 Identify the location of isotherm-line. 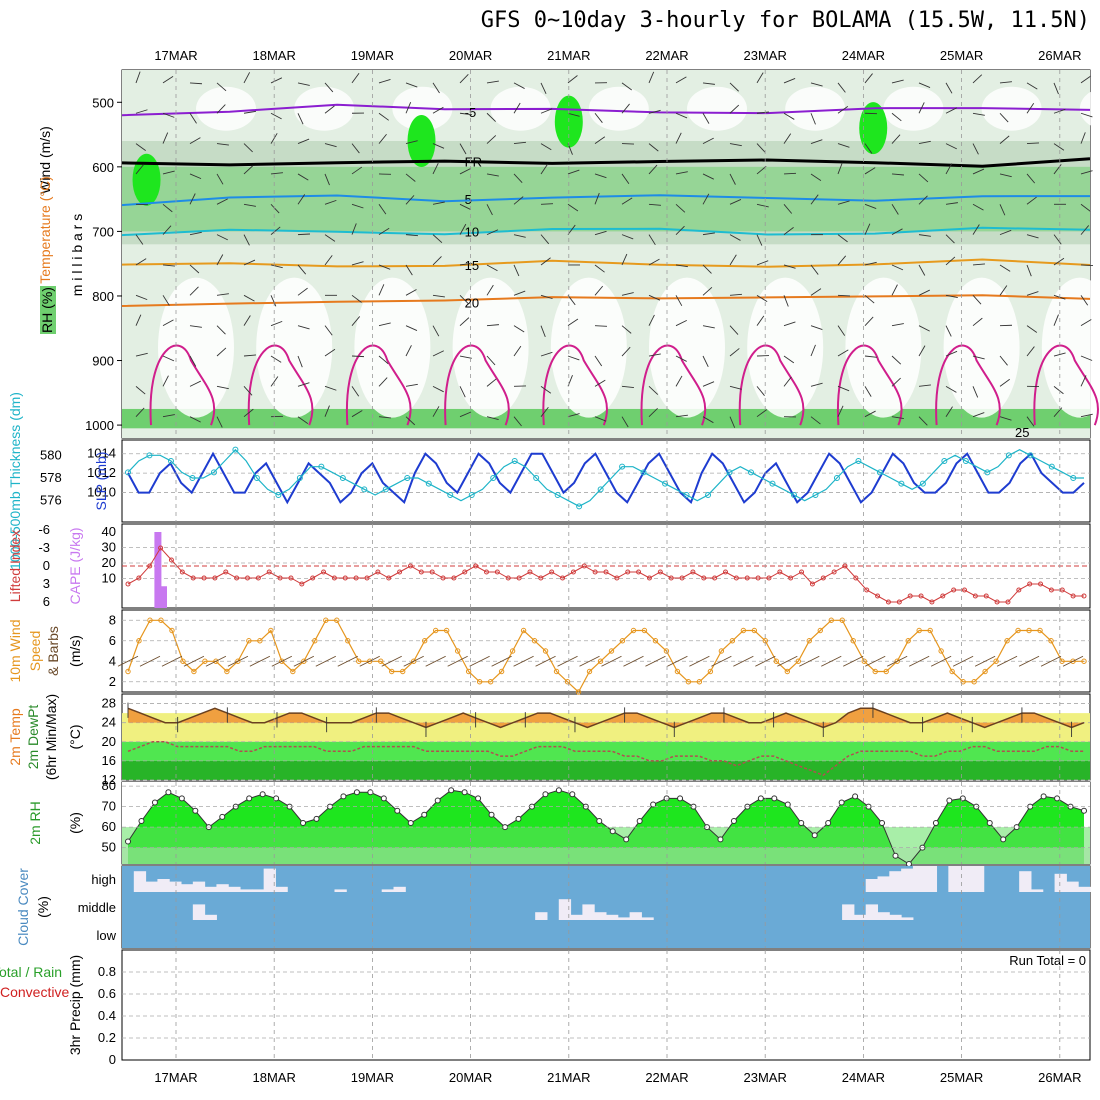
(606, 162).